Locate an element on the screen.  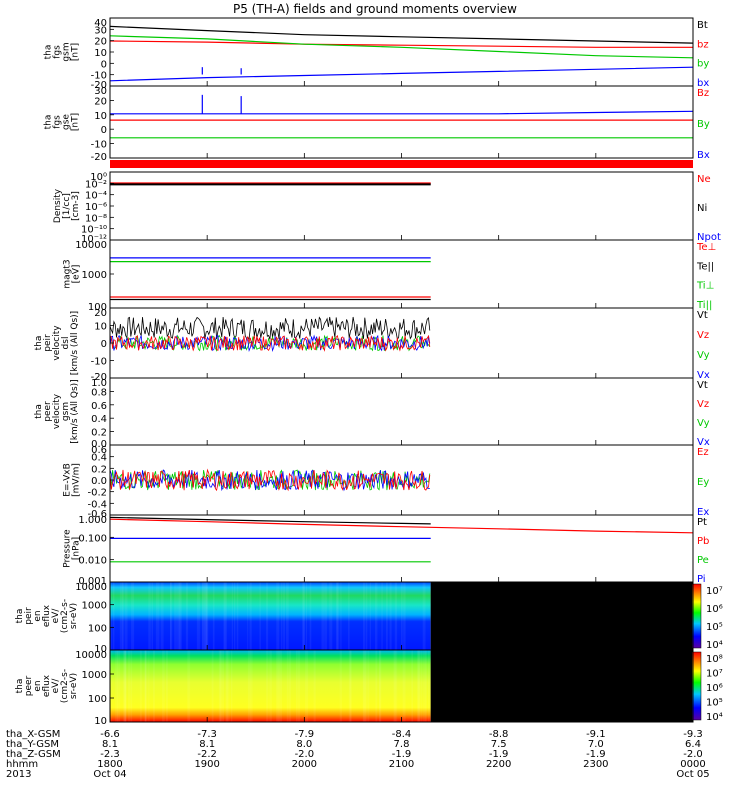
y-tick-label: -10 is located at coordinates (99, 145).